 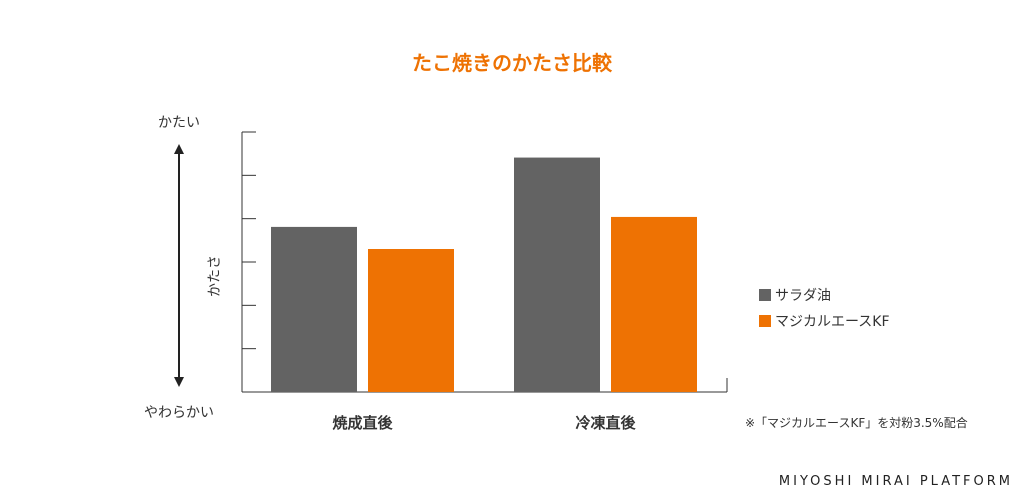 What do you see at coordinates (362, 423) in the screenshot?
I see `x-tick-label: 焼成直後` at bounding box center [362, 423].